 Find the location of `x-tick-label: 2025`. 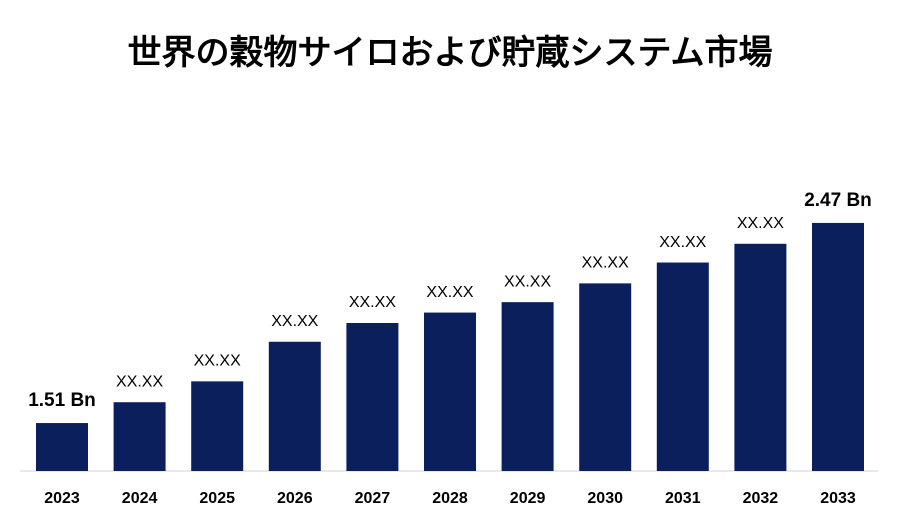

x-tick-label: 2025 is located at coordinates (217, 498).